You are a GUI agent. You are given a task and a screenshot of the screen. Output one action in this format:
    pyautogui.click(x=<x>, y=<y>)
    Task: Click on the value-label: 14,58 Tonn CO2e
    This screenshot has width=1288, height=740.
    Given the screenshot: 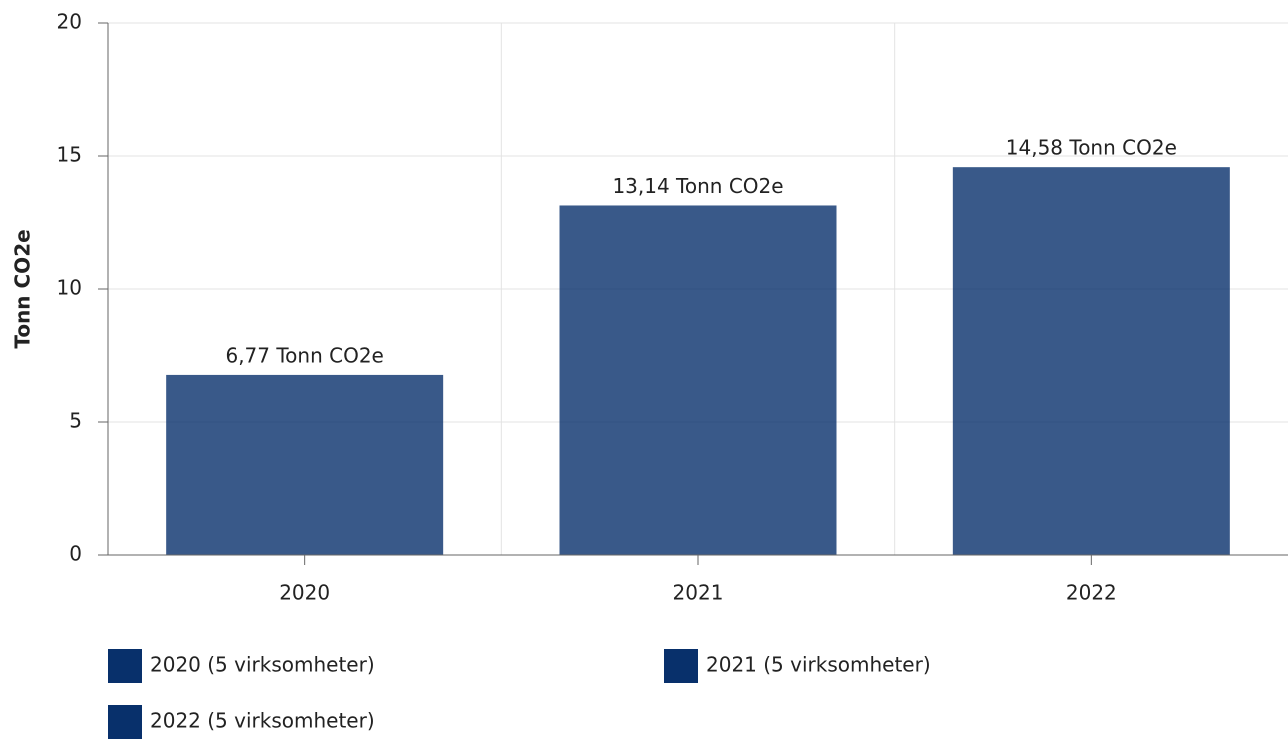 What is the action you would take?
    pyautogui.click(x=1091, y=148)
    